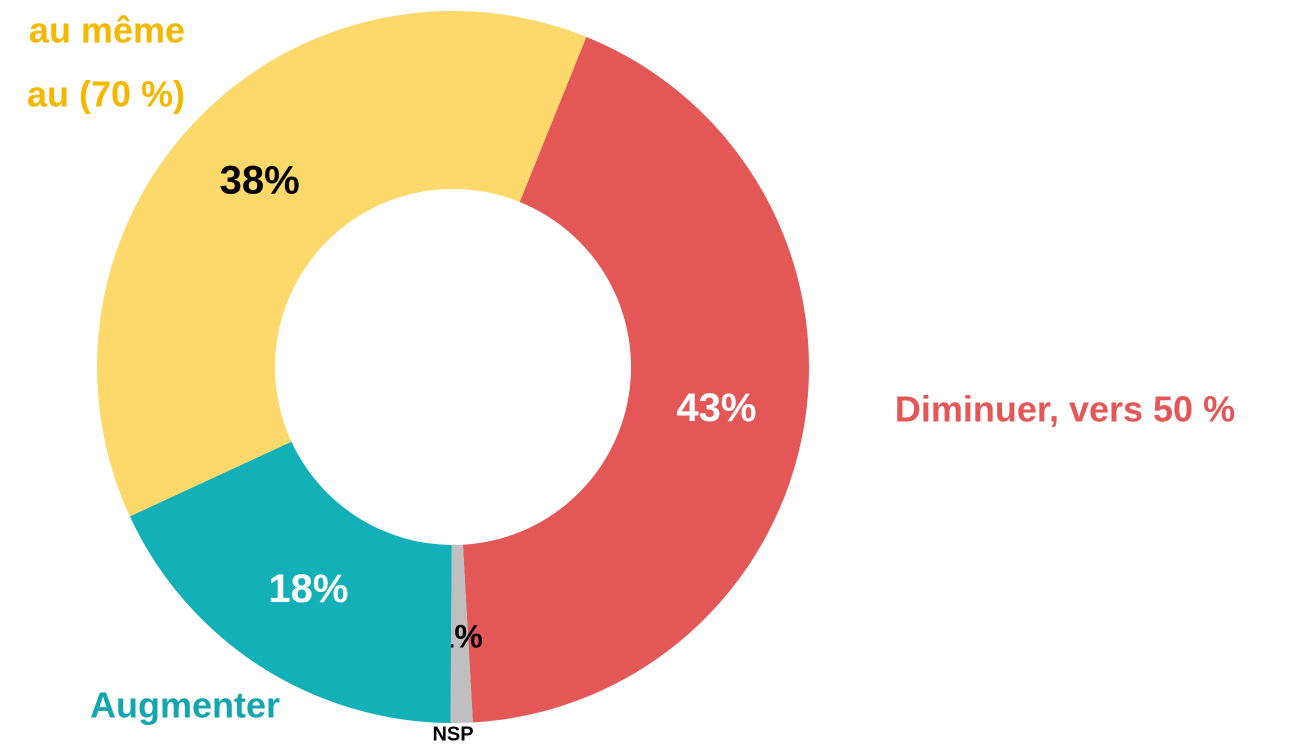 The height and width of the screenshot is (747, 1291). Describe the element at coordinates (308, 589) in the screenshot. I see `value-label: 18%` at that location.